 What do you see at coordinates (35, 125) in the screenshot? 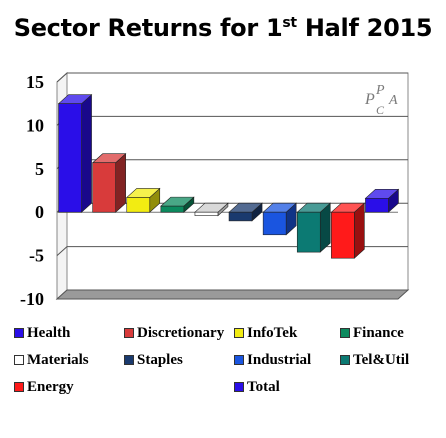
I see `y-tick-label: 10` at bounding box center [35, 125].